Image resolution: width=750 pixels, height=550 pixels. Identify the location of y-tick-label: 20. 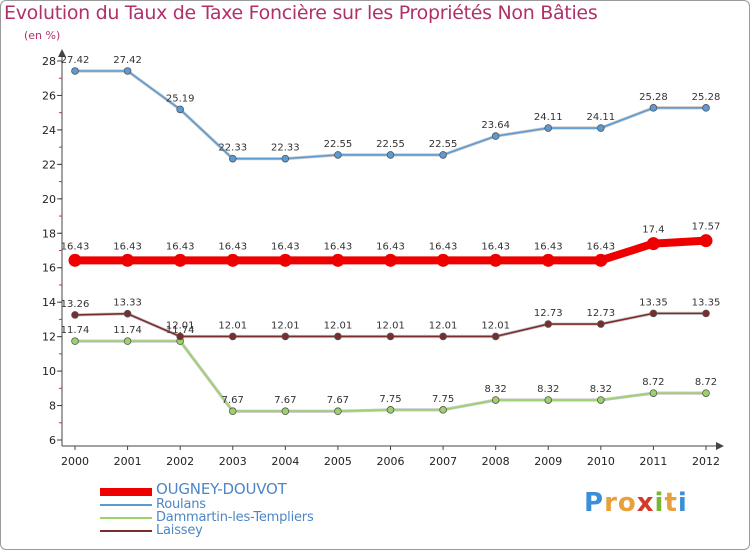
(49, 199).